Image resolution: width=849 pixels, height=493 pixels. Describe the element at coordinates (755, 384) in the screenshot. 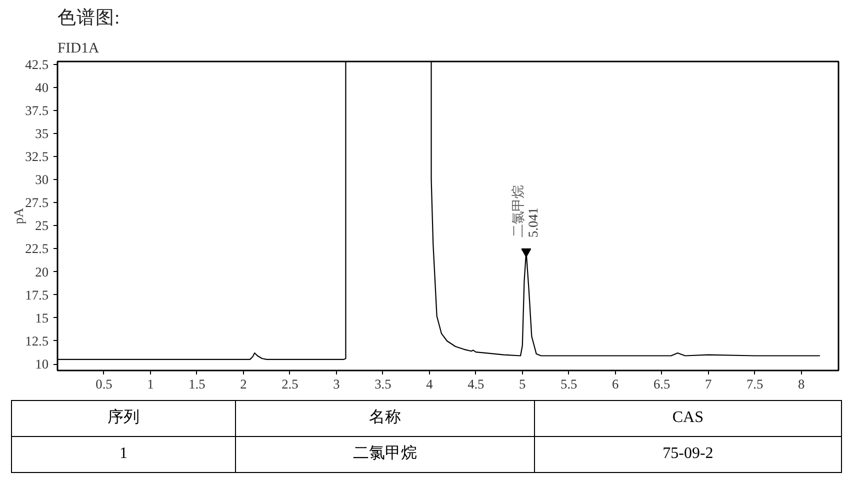

I see `x-tick-label: 7.5` at that location.